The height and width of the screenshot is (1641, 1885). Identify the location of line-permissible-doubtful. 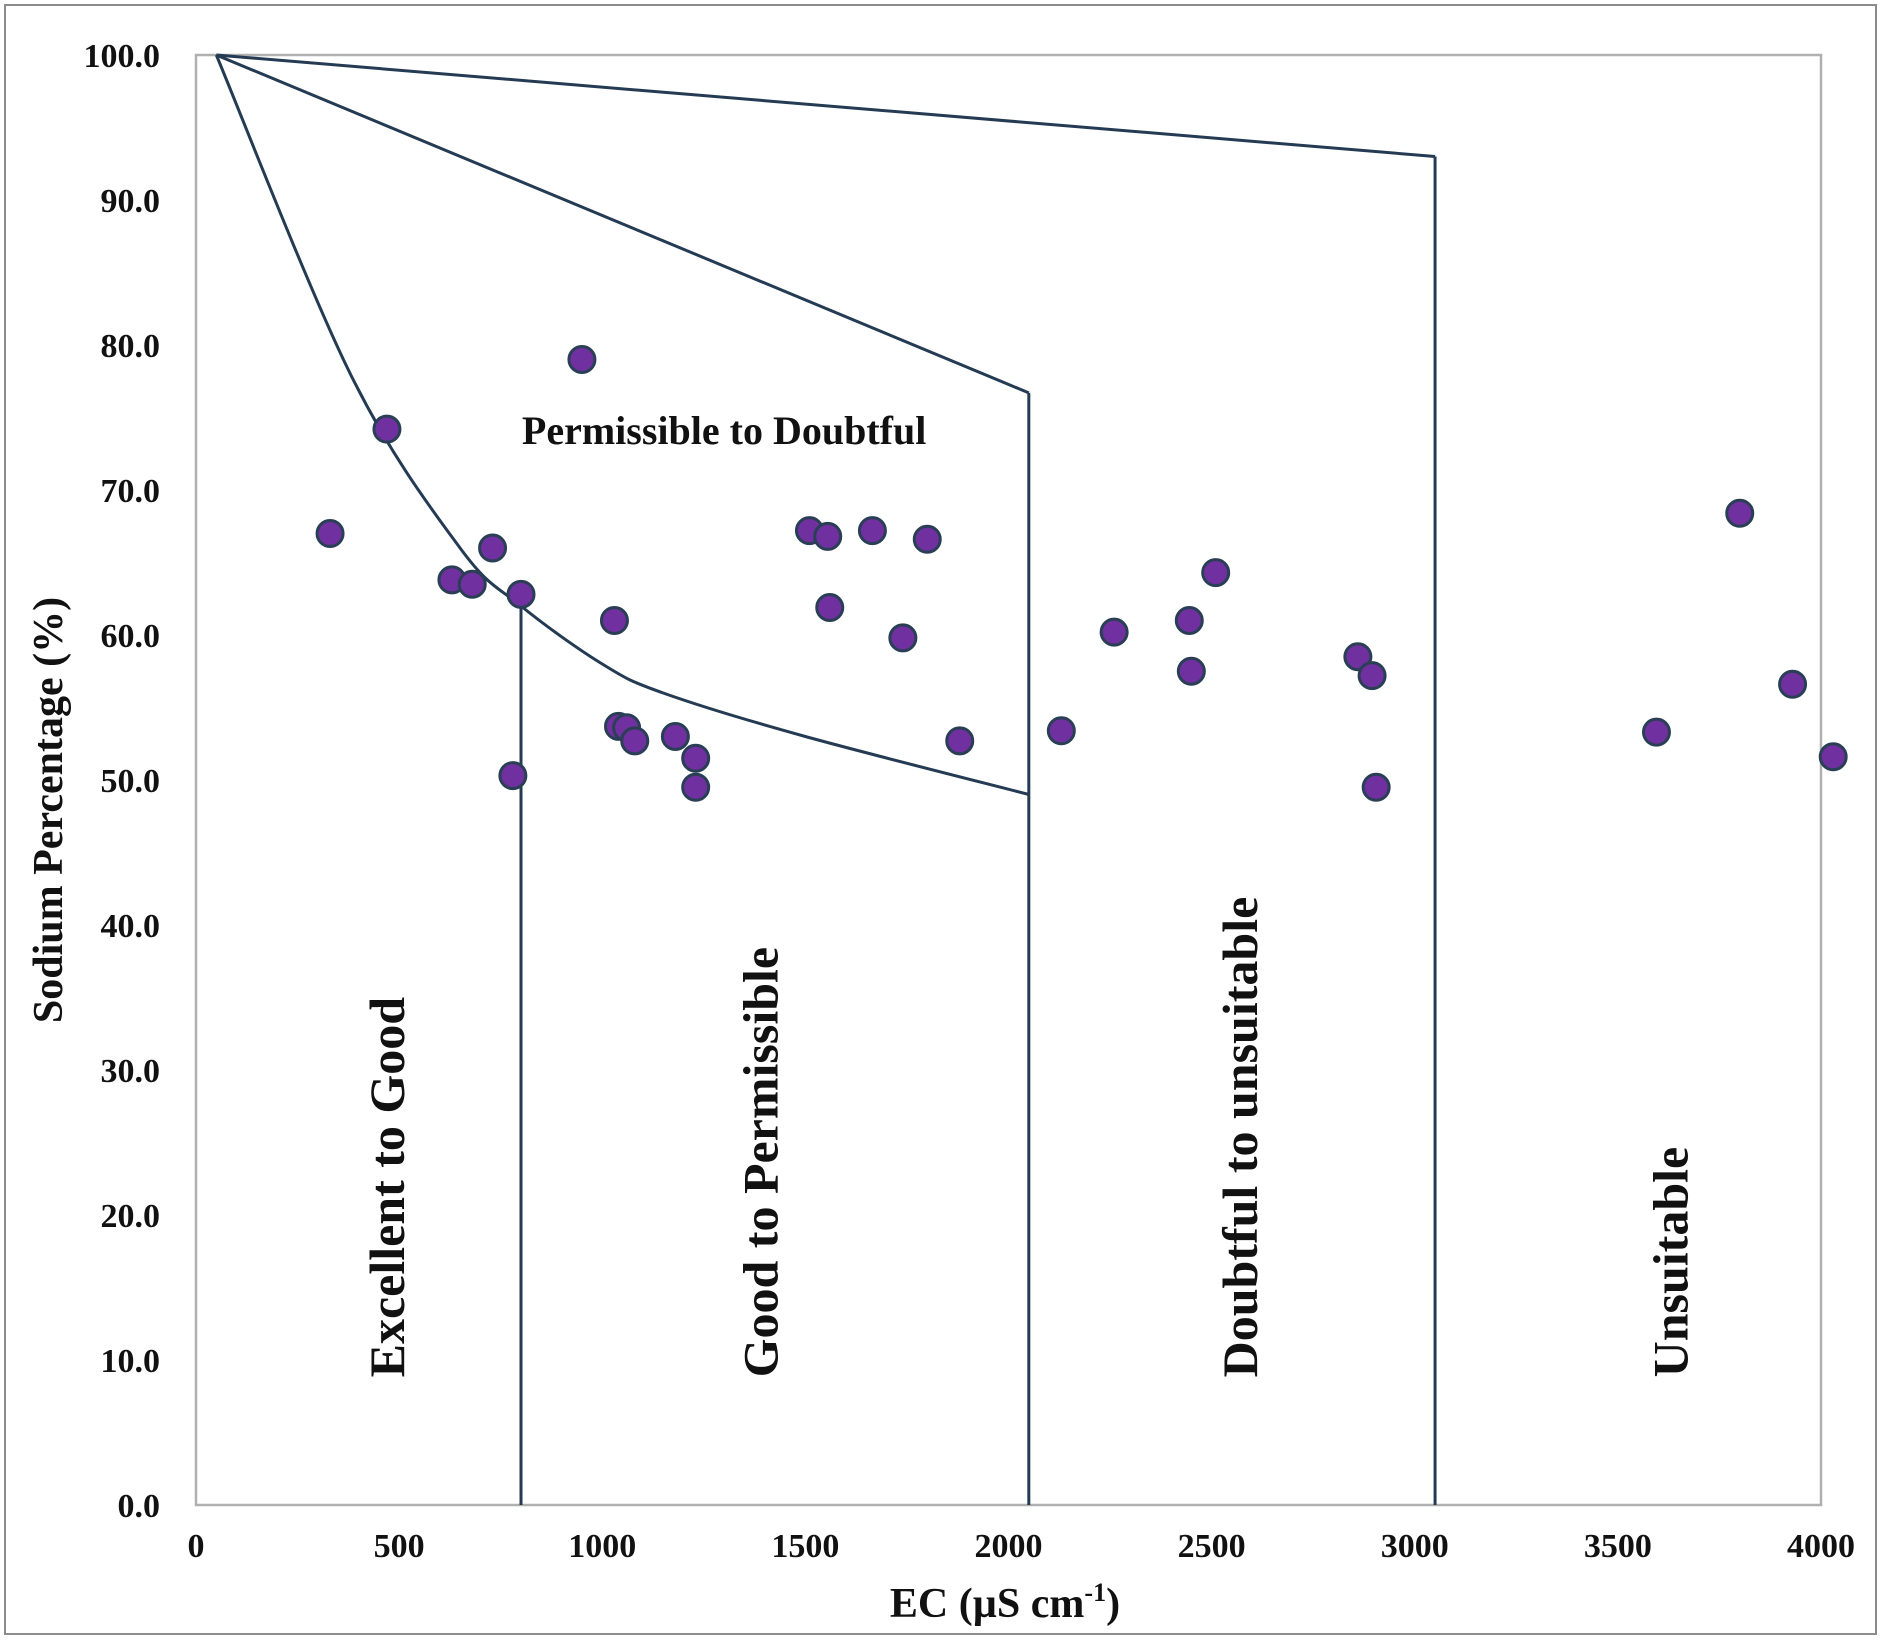
(622, 224).